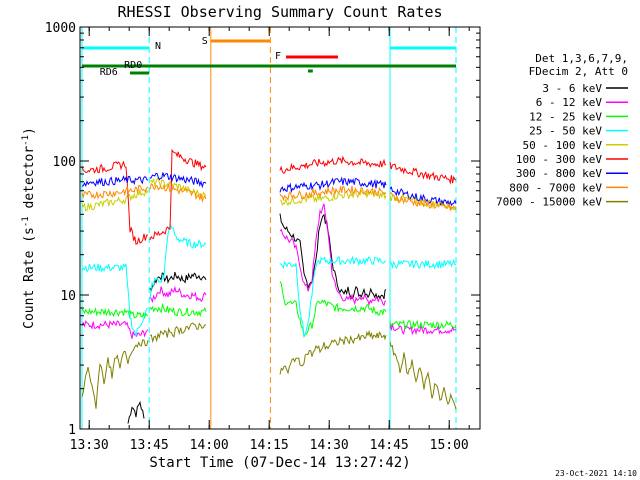  I want to click on y-axis-label-part1: Count Rate (s, so click(29, 278).